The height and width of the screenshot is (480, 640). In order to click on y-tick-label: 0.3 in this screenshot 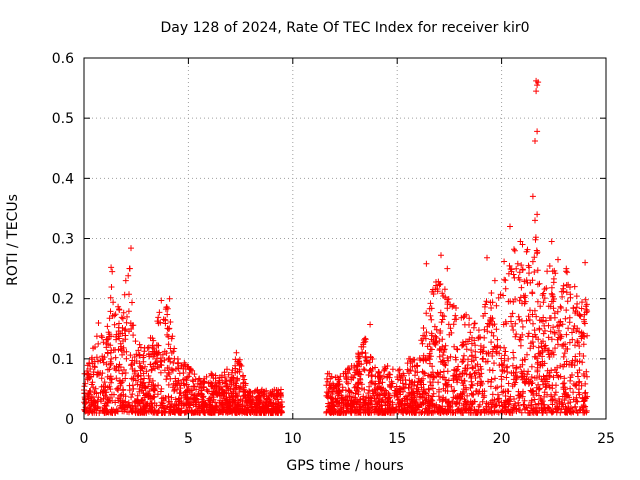, I will do `click(63, 240)`.